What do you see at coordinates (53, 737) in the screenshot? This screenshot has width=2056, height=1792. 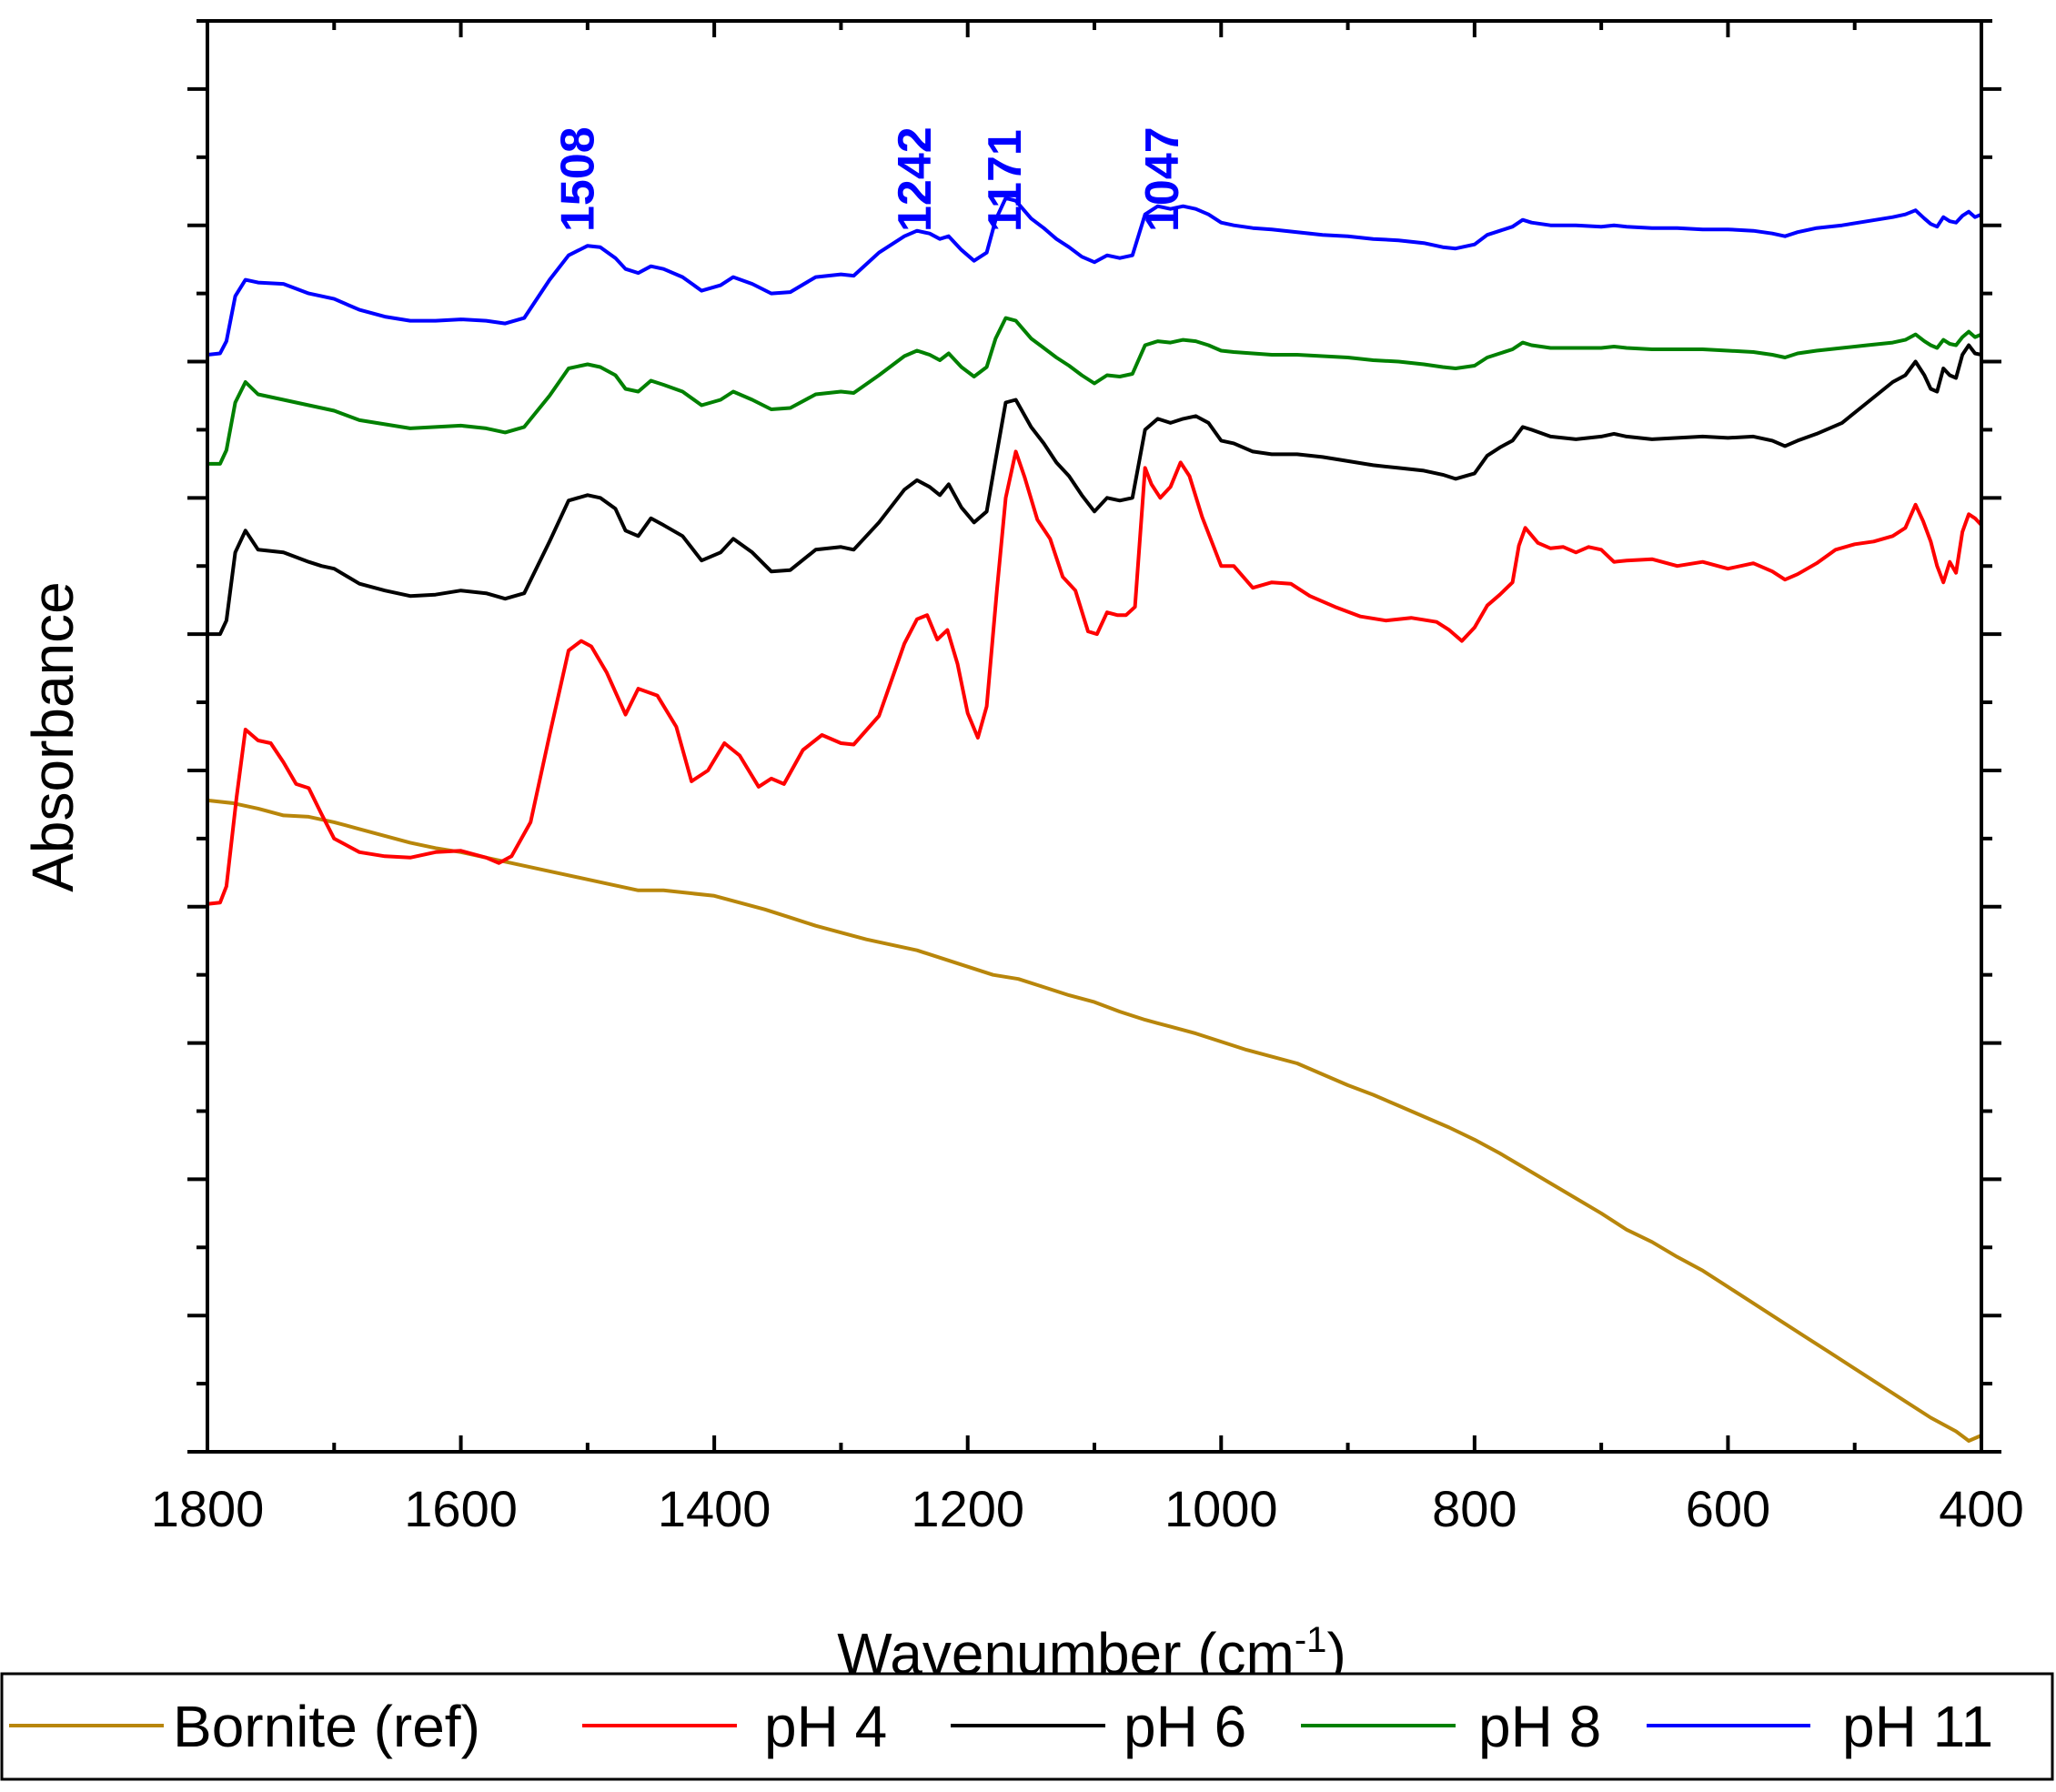 I see `y-axis-title: Absorbance` at bounding box center [53, 737].